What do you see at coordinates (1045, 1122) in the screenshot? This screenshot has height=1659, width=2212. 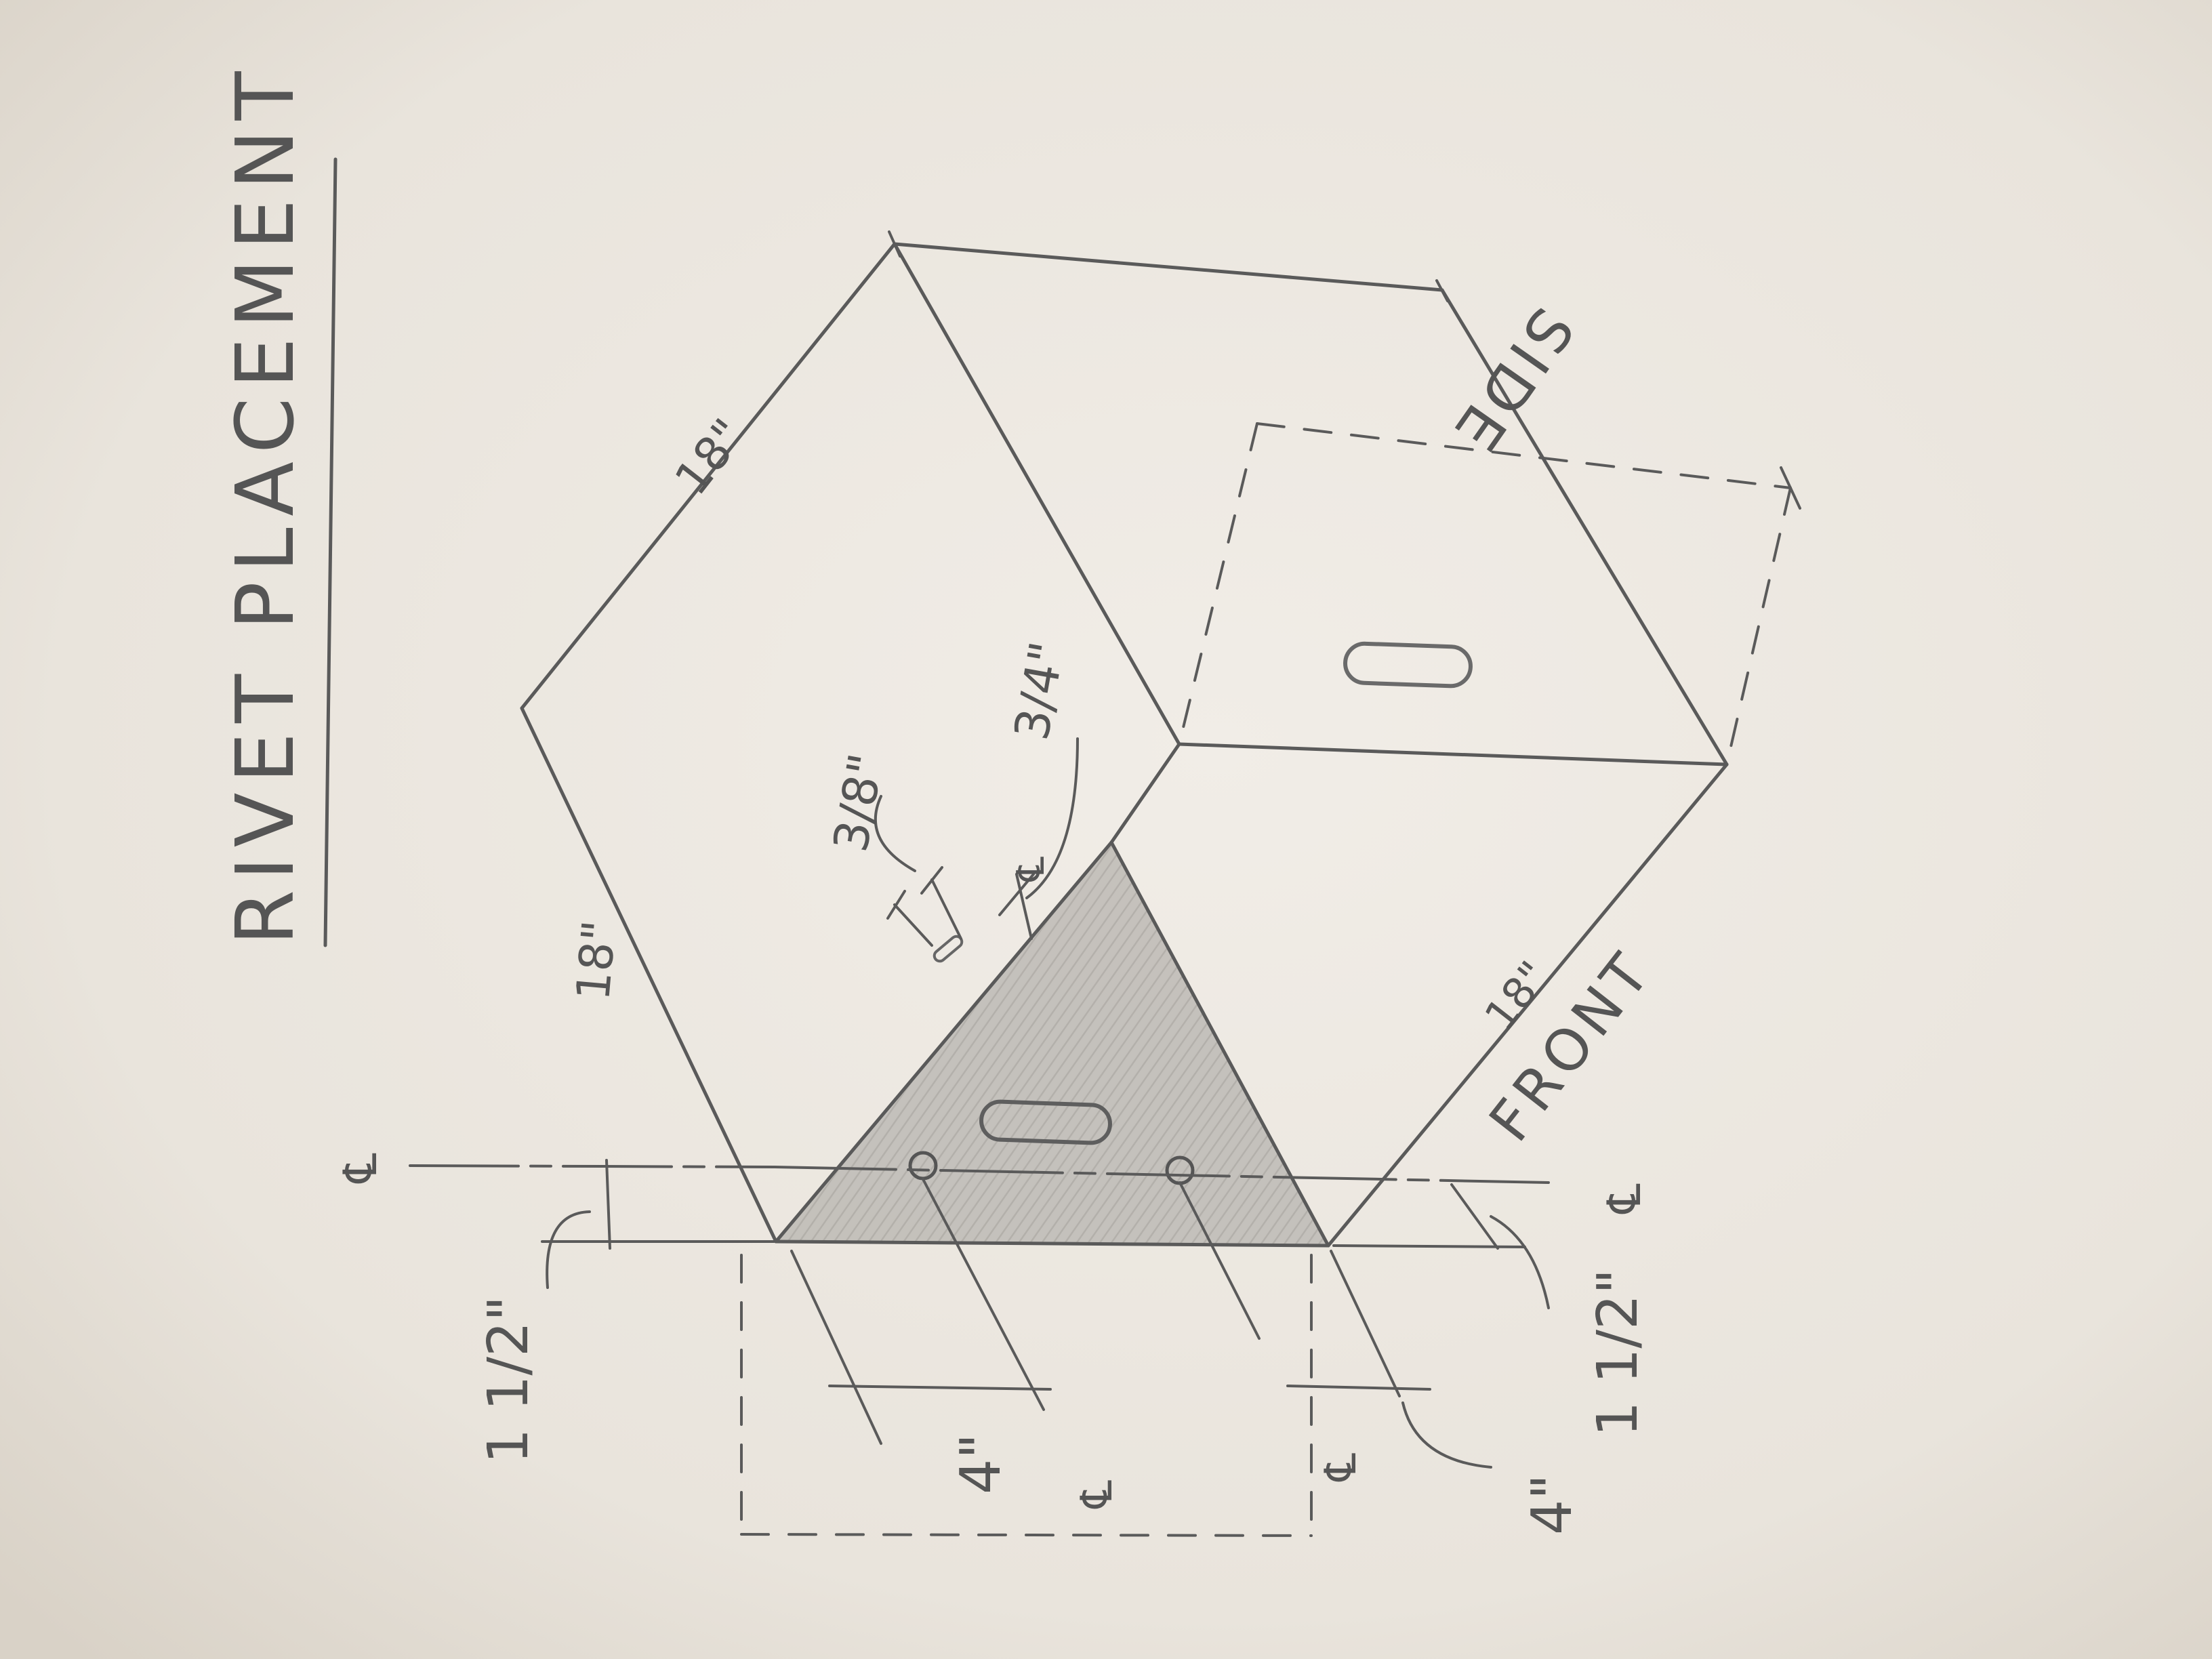 I see `front-handle-slot` at bounding box center [1045, 1122].